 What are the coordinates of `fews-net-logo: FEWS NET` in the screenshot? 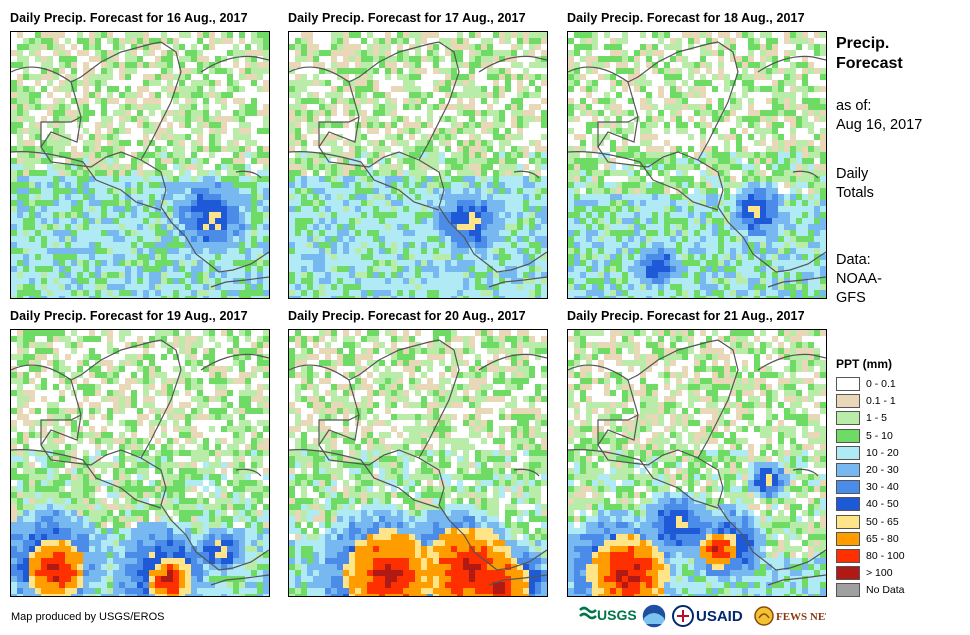 It's located at (790, 616).